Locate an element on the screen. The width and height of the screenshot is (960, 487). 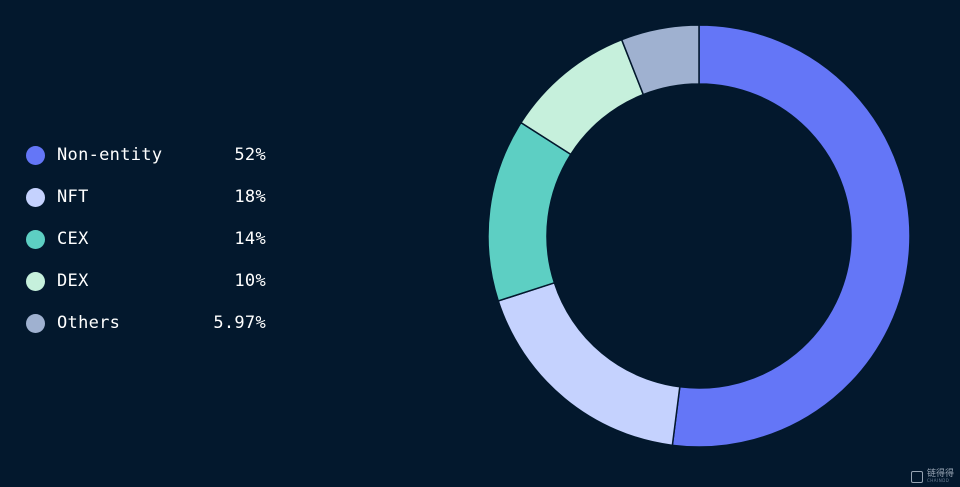
watermark-main: 链得得 is located at coordinates (940, 474).